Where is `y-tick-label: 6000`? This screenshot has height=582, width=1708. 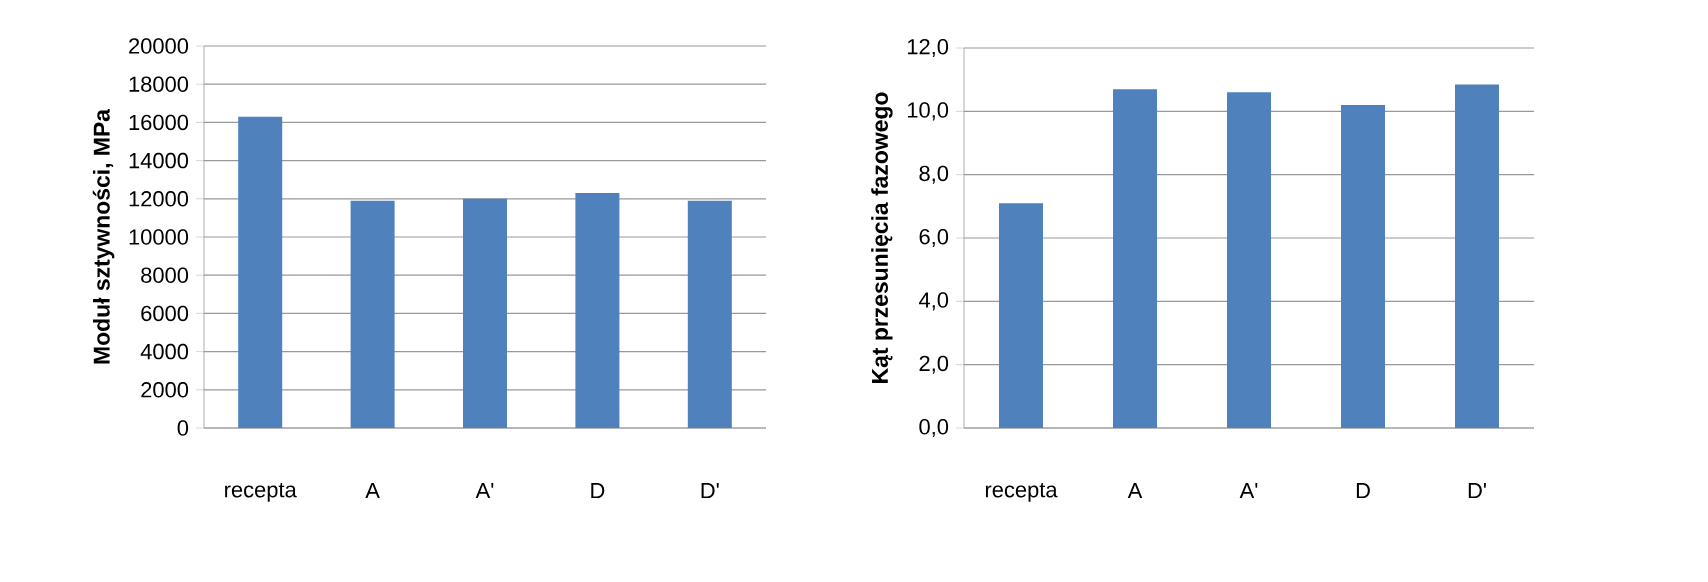
y-tick-label: 6000 is located at coordinates (165, 313).